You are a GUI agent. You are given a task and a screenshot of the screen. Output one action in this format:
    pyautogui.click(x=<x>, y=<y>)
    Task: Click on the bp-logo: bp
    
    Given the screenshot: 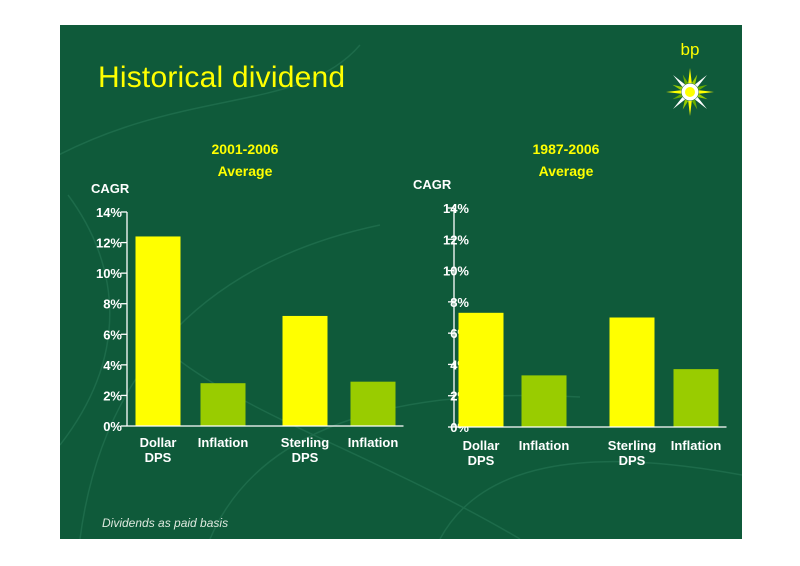 What is the action you would take?
    pyautogui.click(x=690, y=86)
    